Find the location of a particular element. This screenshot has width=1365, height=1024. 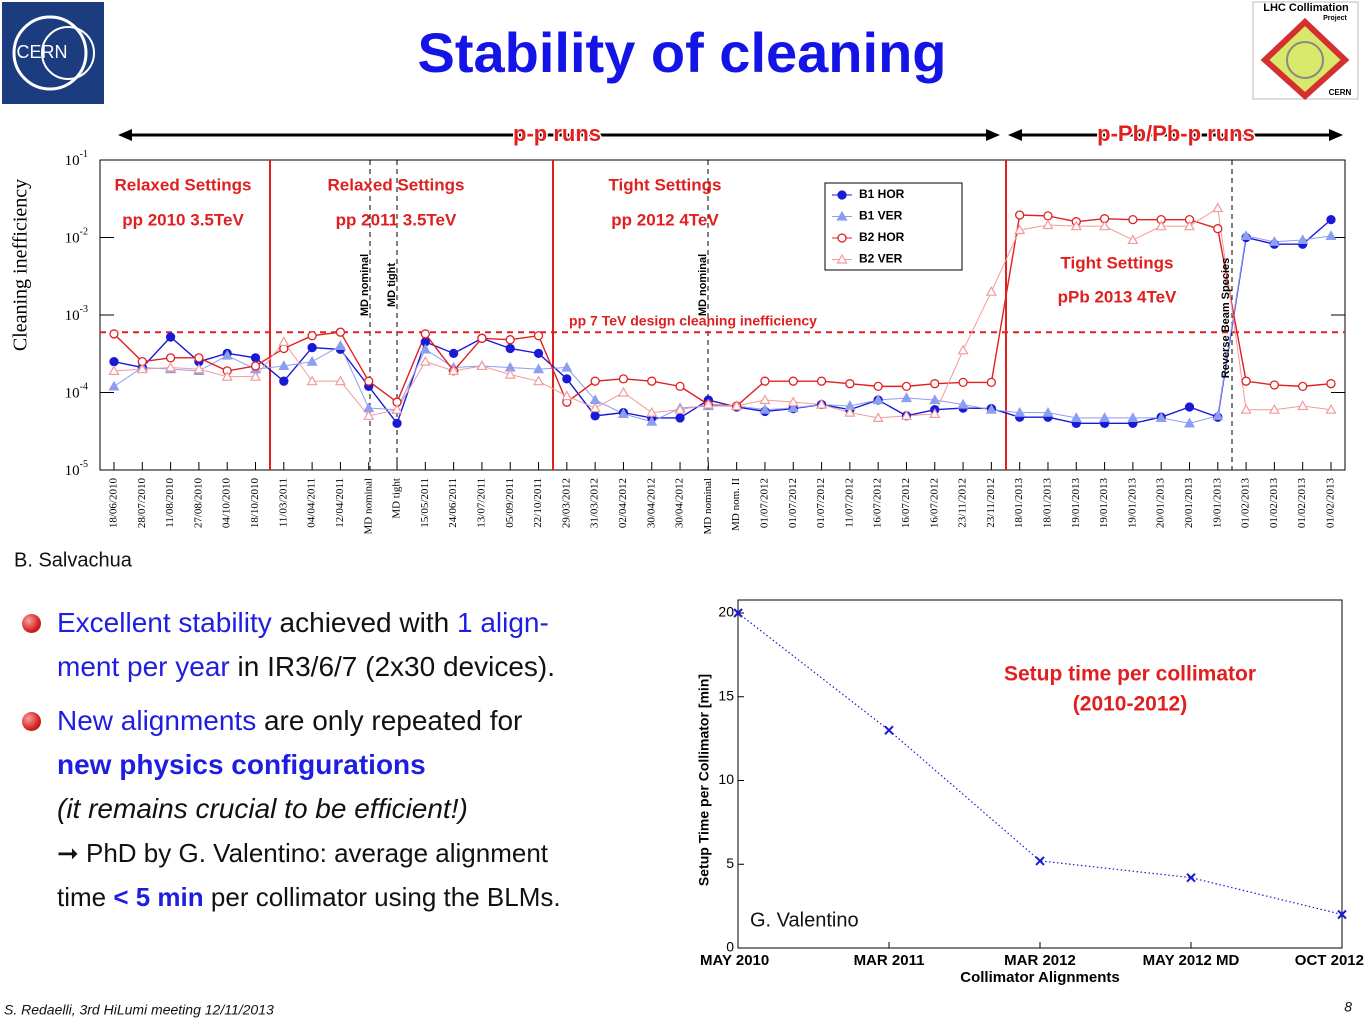

x-tick-label: 27/08/2010 is located at coordinates (198, 503).